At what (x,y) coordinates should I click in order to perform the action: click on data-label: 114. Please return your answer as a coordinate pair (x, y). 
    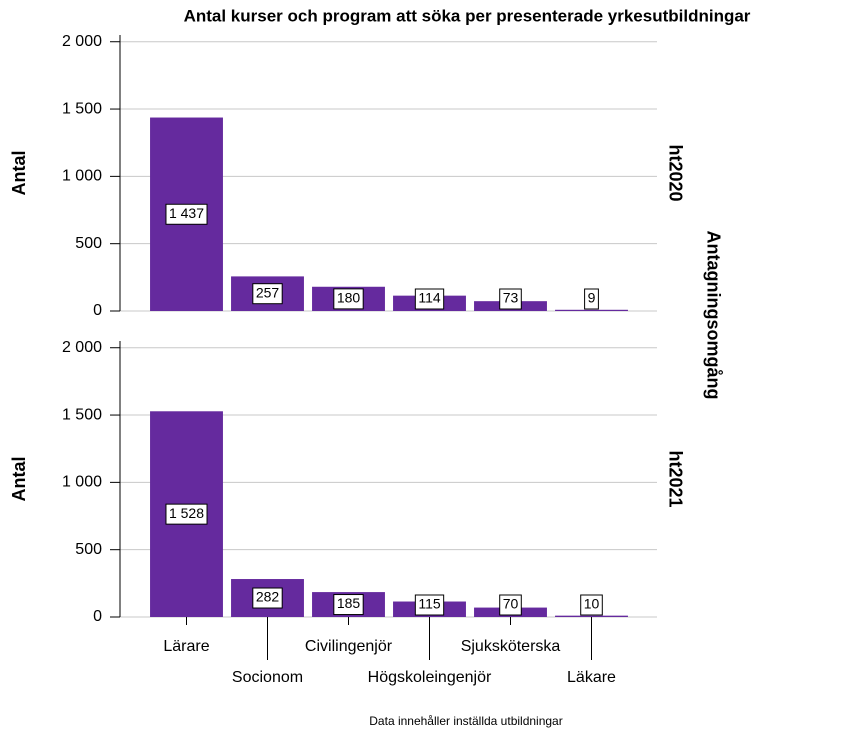
    Looking at the image, I should click on (429, 298).